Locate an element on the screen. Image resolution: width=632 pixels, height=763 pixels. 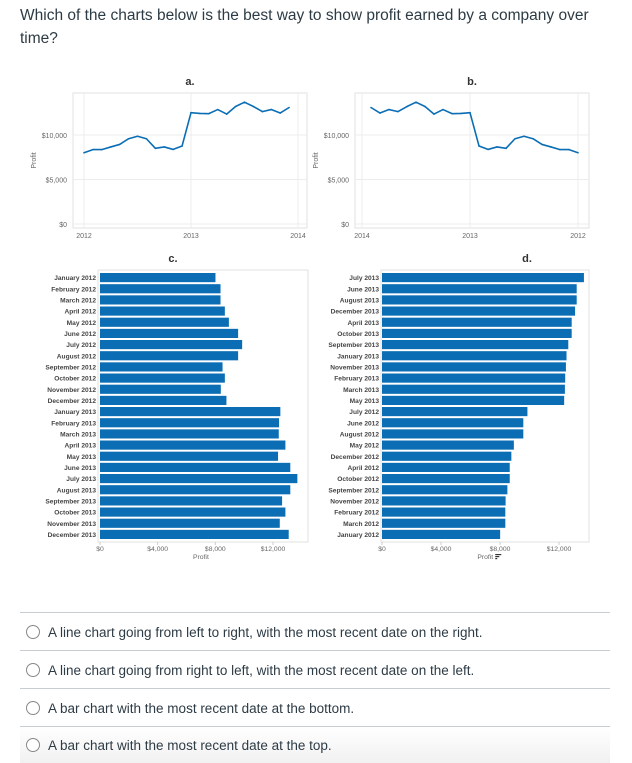
category-label: April 2012 is located at coordinates (363, 468).